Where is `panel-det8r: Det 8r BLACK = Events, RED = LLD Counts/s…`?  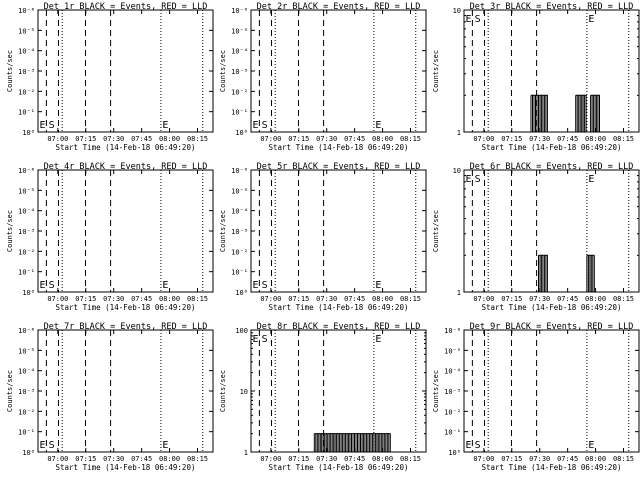
panel-det8r: Det 8r BLACK = Events, RED = LLD Counts/s… is located at coordinates (323, 397).